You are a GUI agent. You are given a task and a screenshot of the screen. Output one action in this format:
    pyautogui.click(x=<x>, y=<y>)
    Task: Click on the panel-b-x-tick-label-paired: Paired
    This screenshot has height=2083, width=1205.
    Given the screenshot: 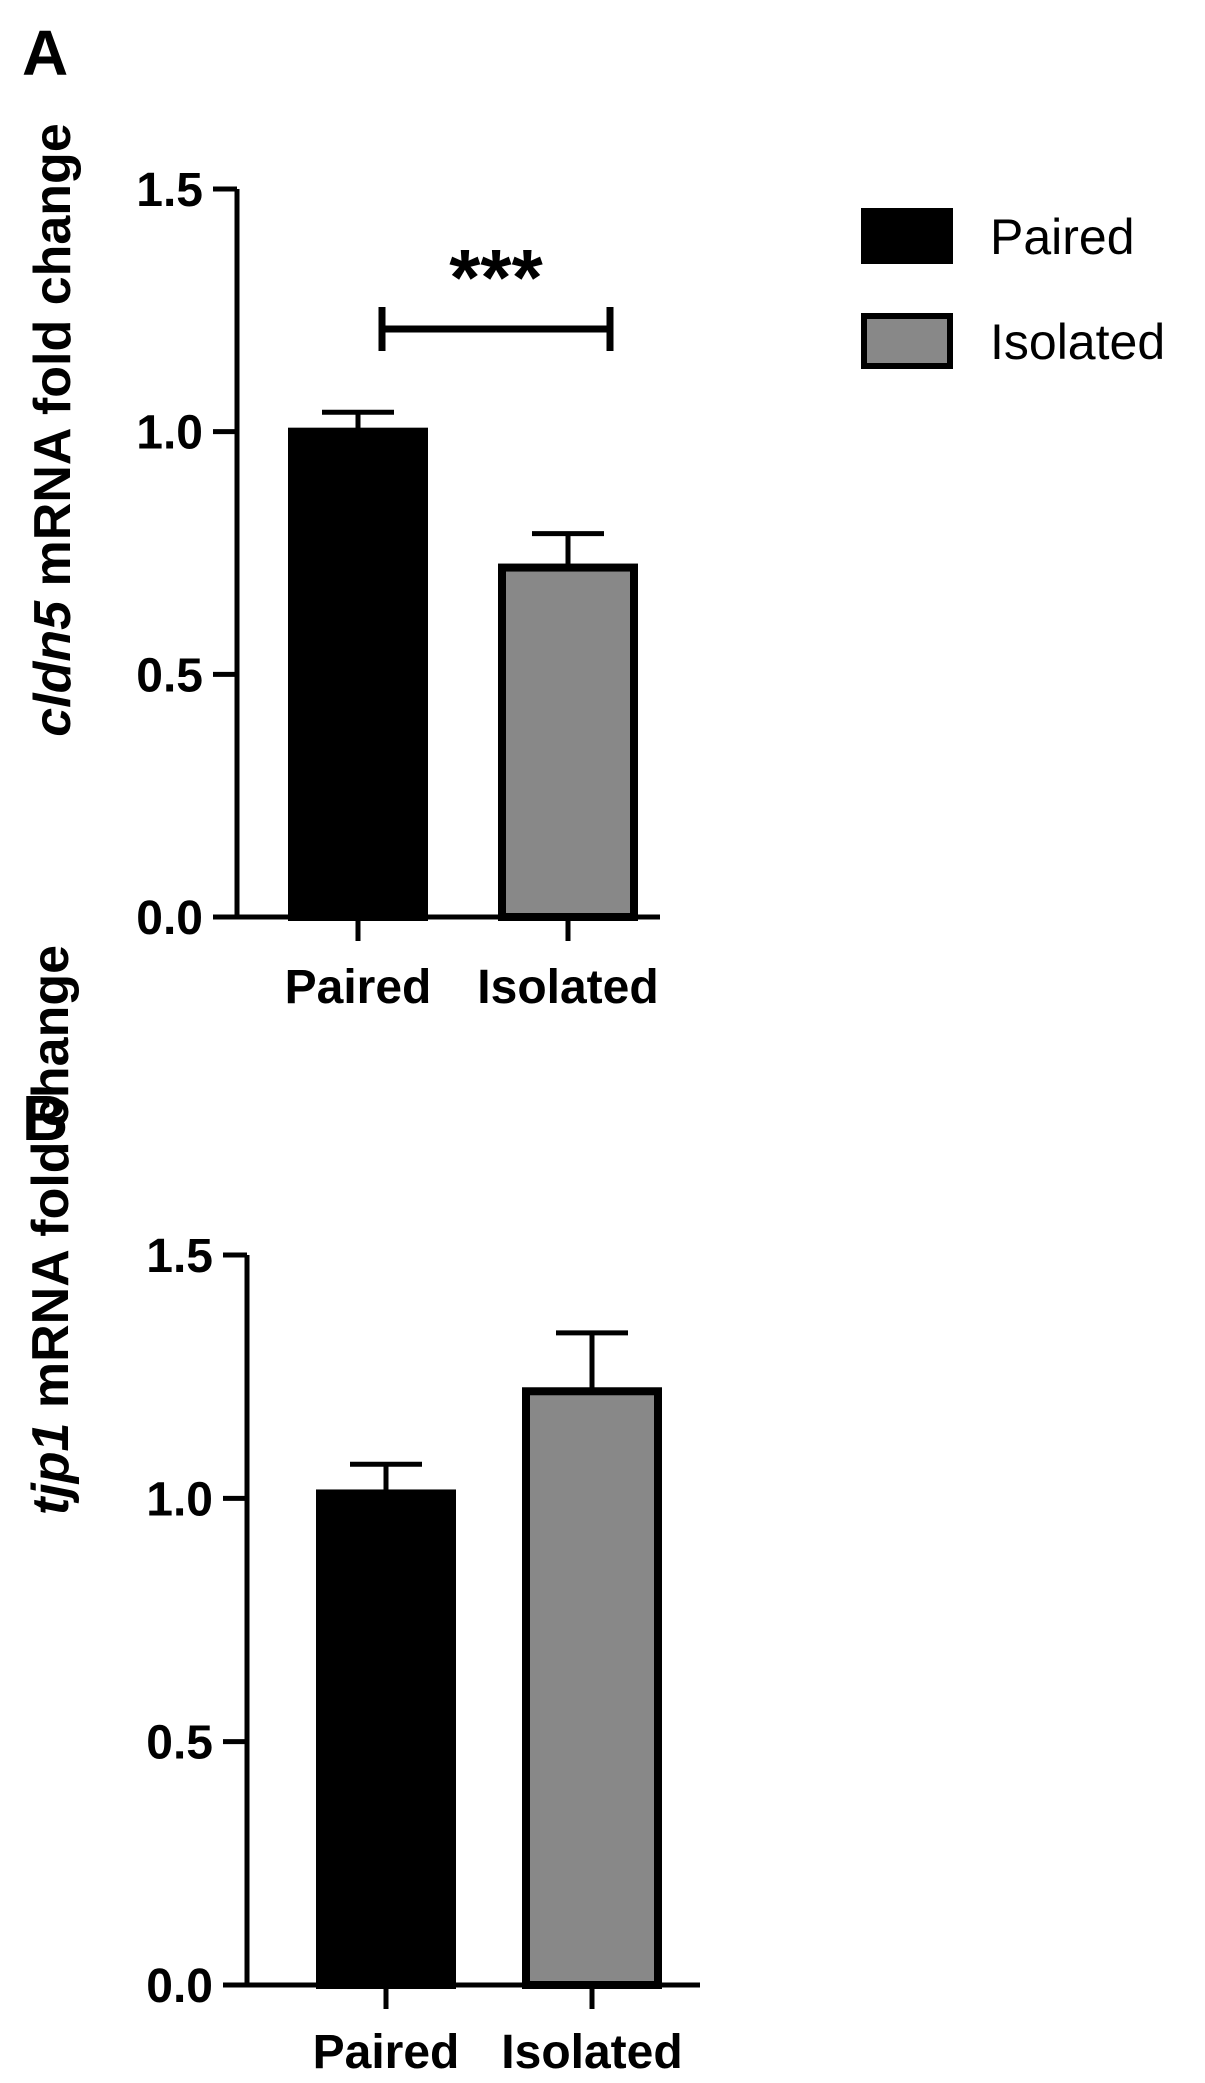 What is the action you would take?
    pyautogui.click(x=386, y=2052)
    